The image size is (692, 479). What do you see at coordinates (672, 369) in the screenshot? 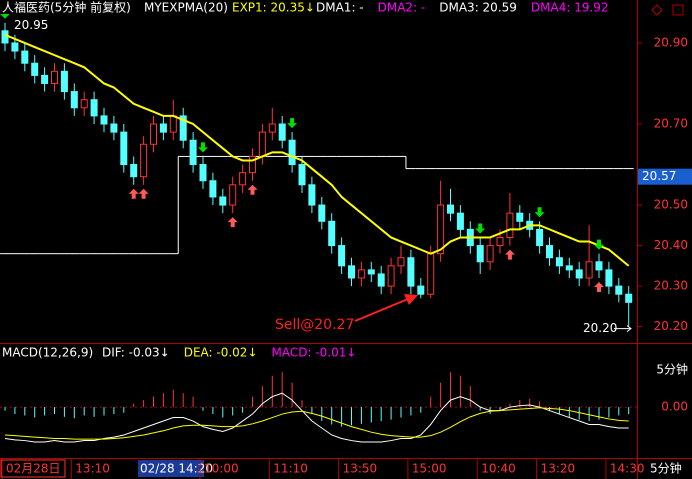
I see `period-label: 5分钟` at bounding box center [672, 369].